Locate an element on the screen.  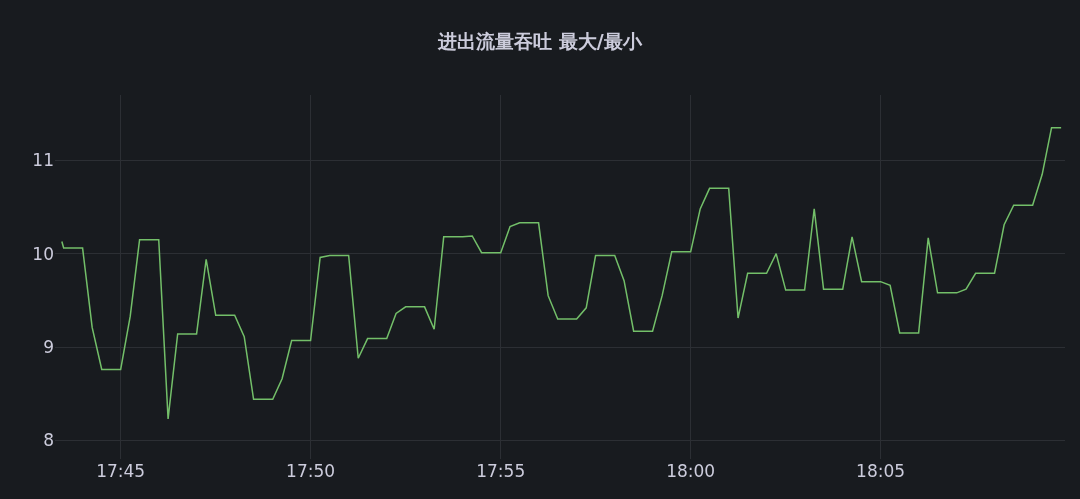
x-tick-label: 17:50 is located at coordinates (311, 471).